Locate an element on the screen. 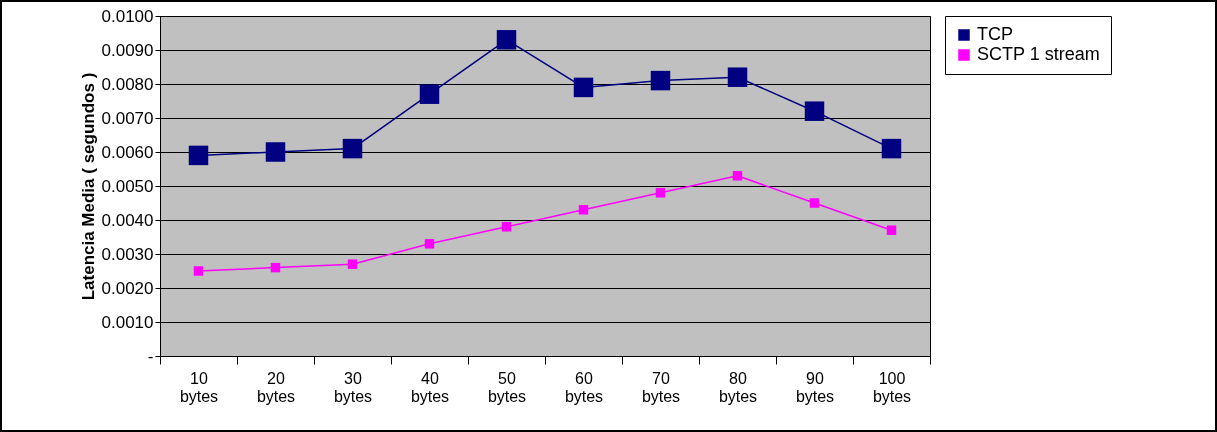  x-tick-label: 90 bytes is located at coordinates (815, 387).